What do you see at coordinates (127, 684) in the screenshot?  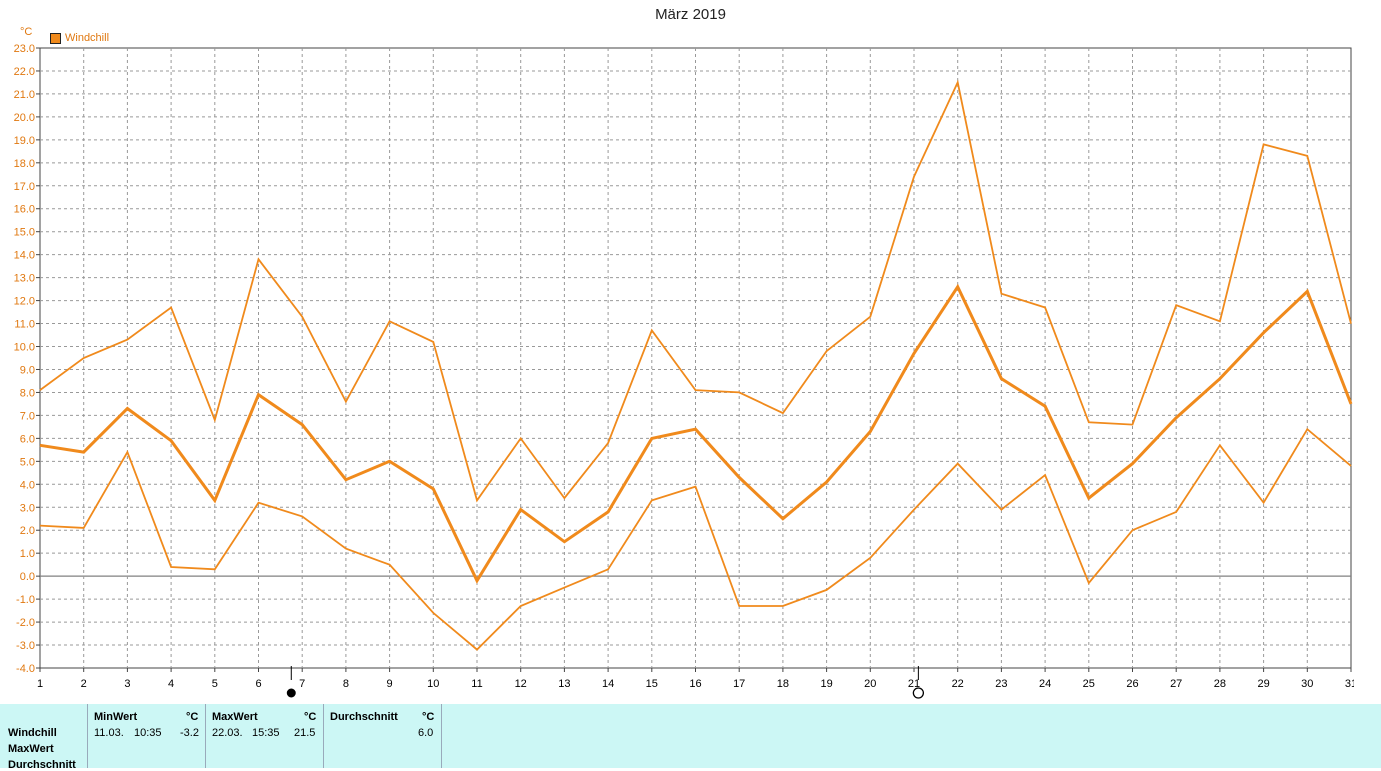 I see `x-tick-label: 3` at bounding box center [127, 684].